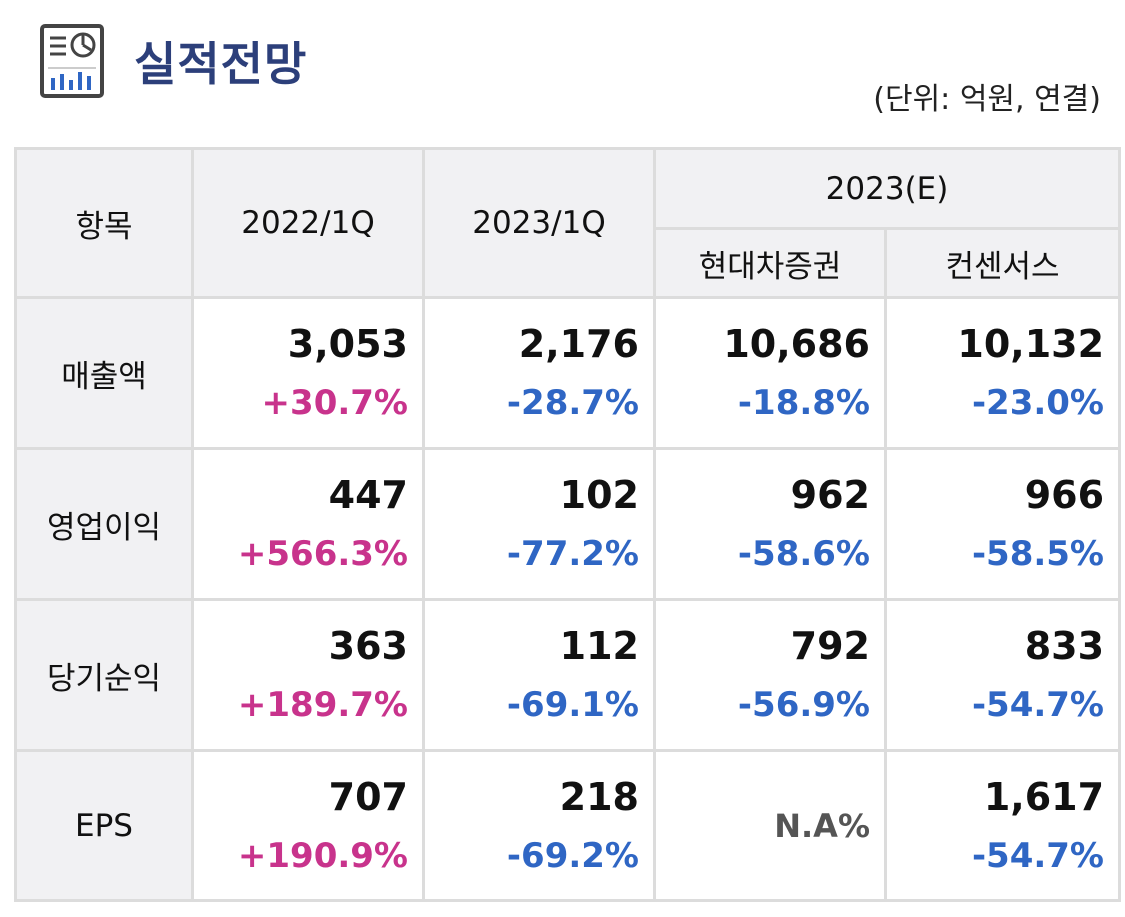  What do you see at coordinates (104, 223) in the screenshot?
I see `header-item: 항목` at bounding box center [104, 223].